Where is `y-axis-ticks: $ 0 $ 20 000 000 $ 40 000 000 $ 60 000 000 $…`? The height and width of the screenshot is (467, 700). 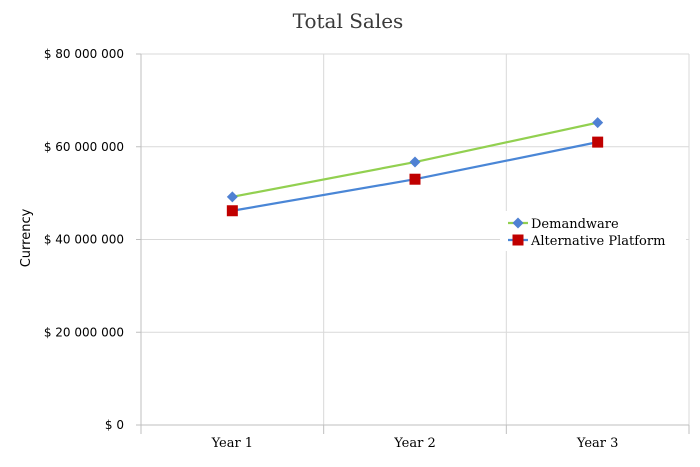
y-axis-ticks: $ 0 $ 20 000 000 $ 40 000 000 $ 60 000 000 $… is located at coordinates (84, 239).